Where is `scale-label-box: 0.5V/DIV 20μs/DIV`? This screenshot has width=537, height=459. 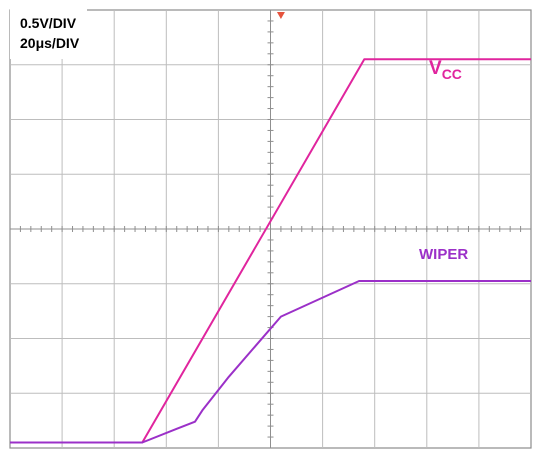 scale-label-box: 0.5V/DIV 20μs/DIV is located at coordinates (49, 33).